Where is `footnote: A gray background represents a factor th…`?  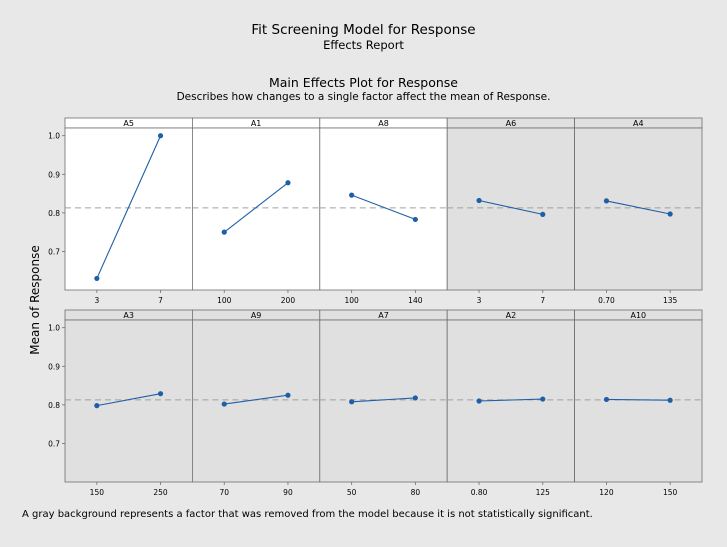 footnote: A gray background represents a factor th… is located at coordinates (307, 514).